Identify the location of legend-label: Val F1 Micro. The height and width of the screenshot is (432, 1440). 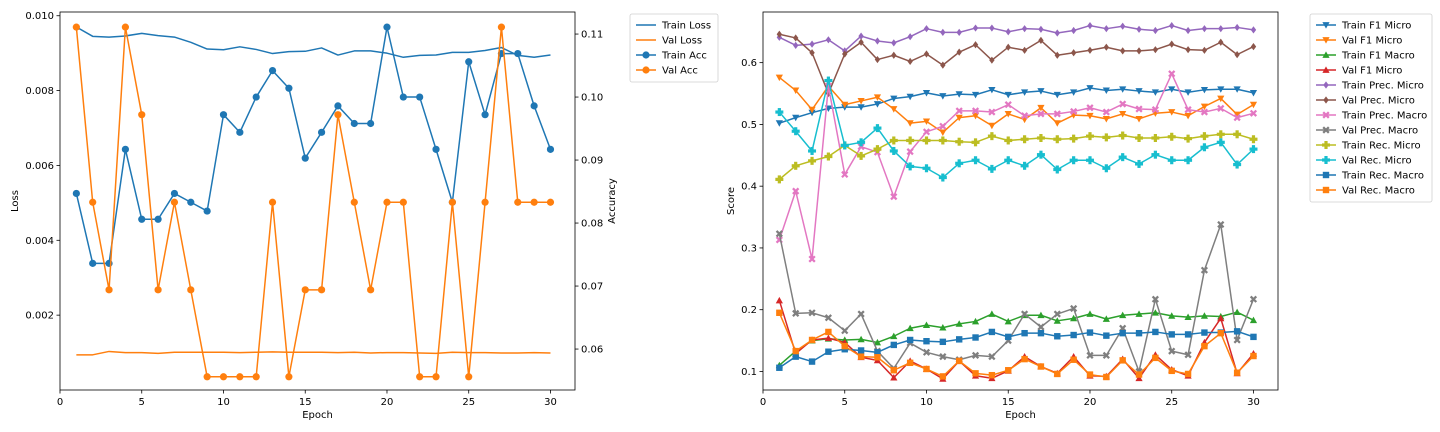
(1372, 41).